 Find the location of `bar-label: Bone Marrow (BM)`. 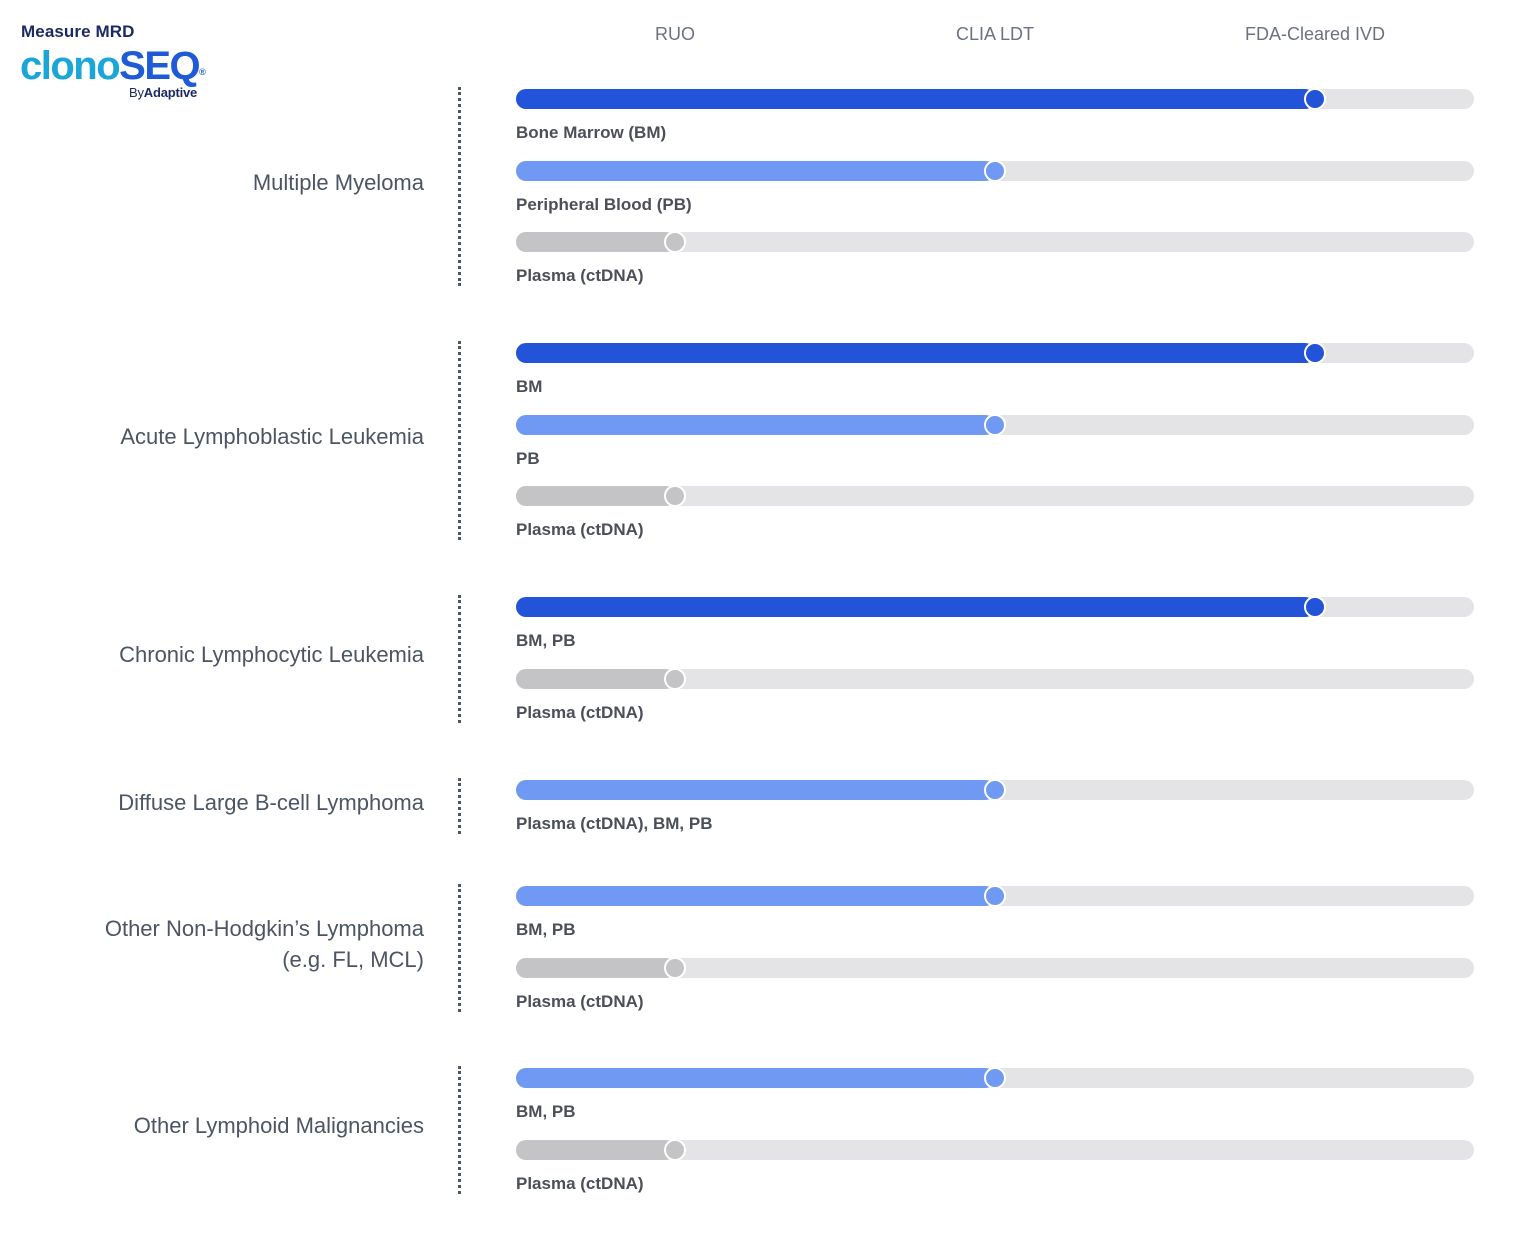

bar-label: Bone Marrow (BM) is located at coordinates (591, 132).